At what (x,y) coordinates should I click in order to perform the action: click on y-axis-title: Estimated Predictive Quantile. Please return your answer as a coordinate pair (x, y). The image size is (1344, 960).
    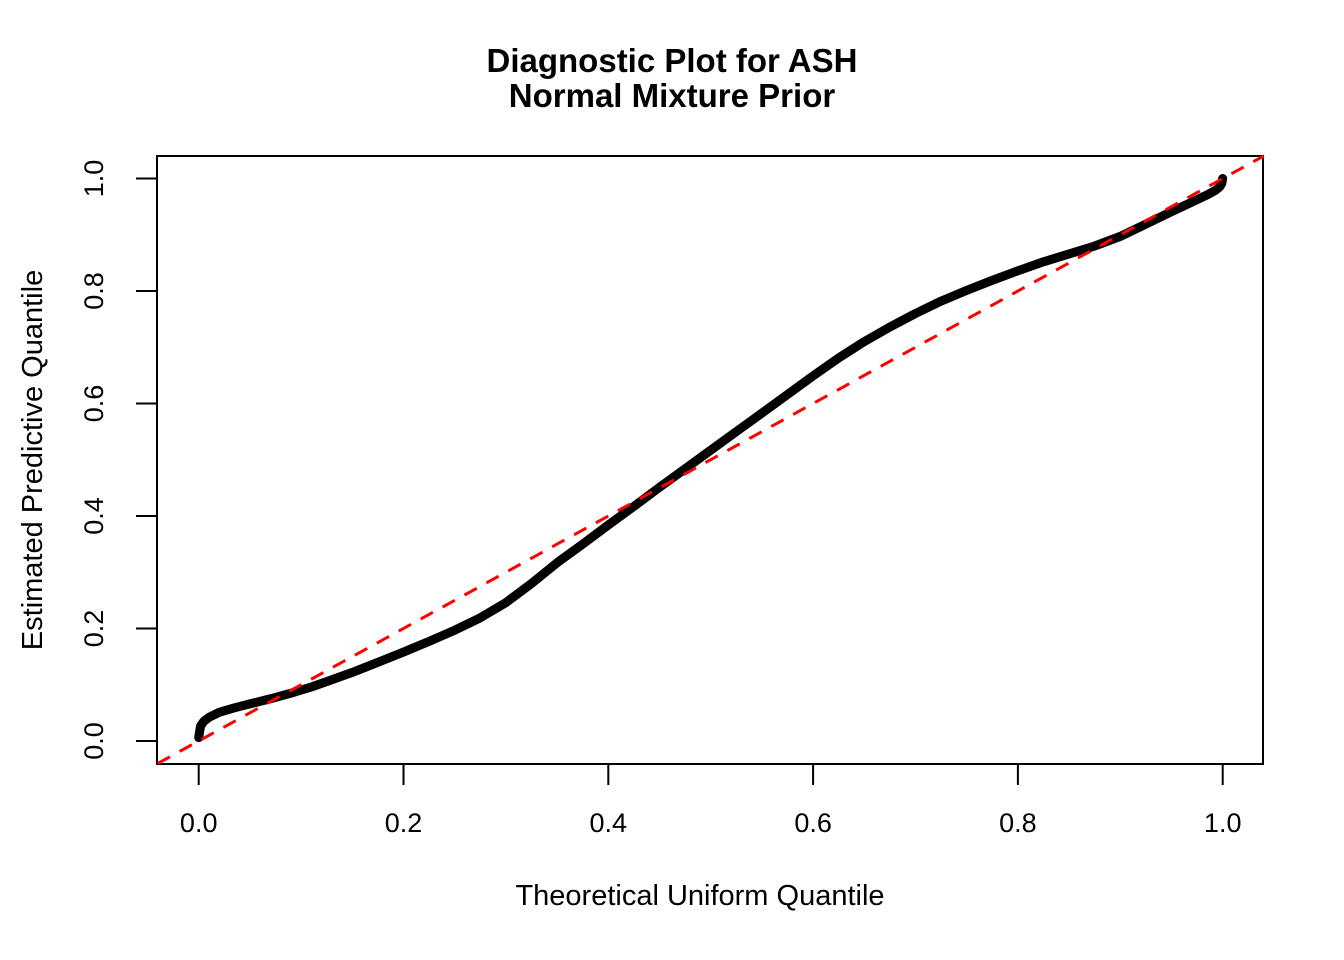
    Looking at the image, I should click on (33, 460).